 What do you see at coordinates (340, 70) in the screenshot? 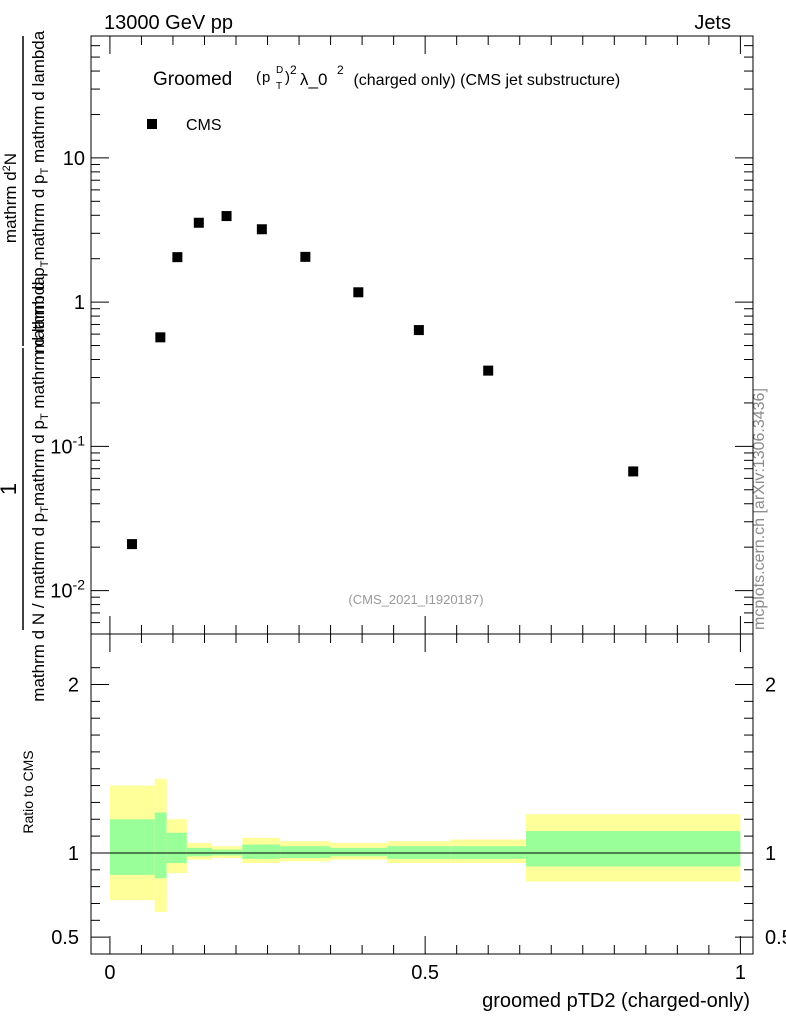
I see `title-lambda-exp: 2` at bounding box center [340, 70].